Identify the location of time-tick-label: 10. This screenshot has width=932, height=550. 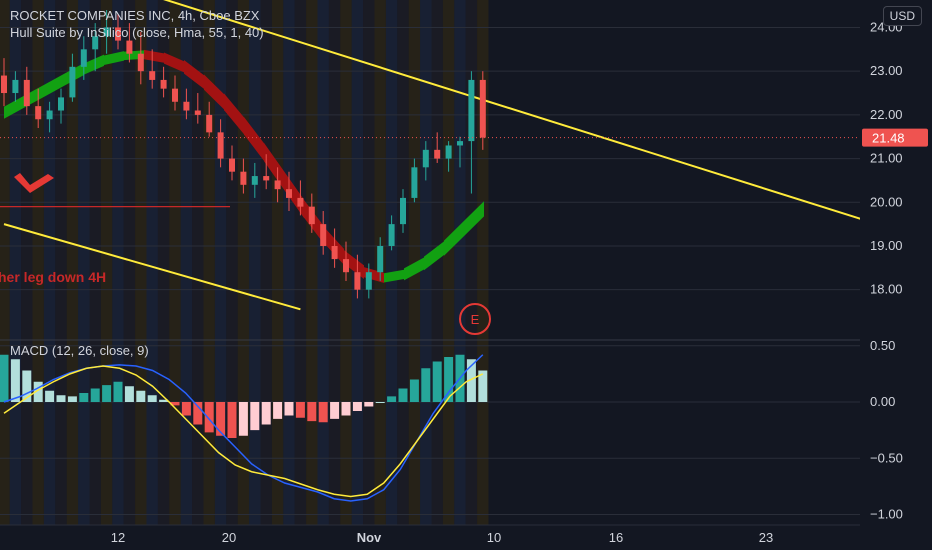
(494, 537).